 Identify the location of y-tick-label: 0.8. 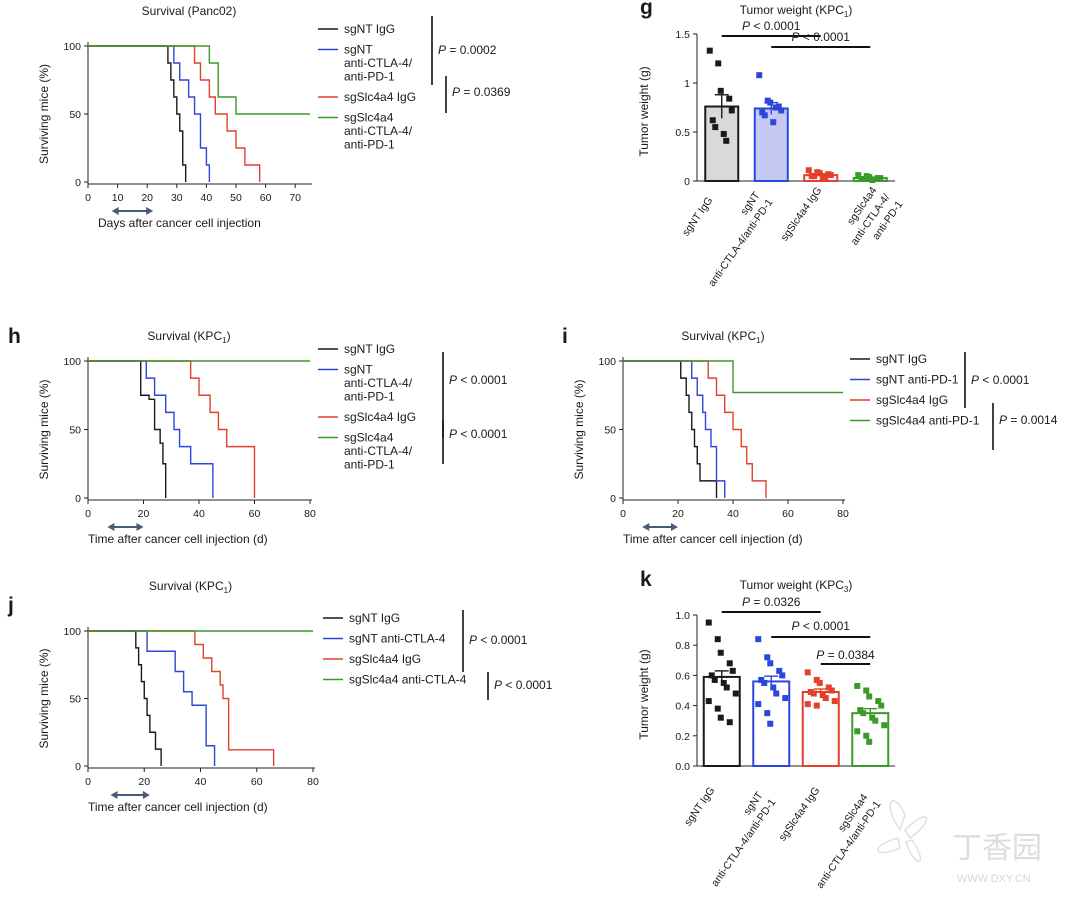
(682, 646).